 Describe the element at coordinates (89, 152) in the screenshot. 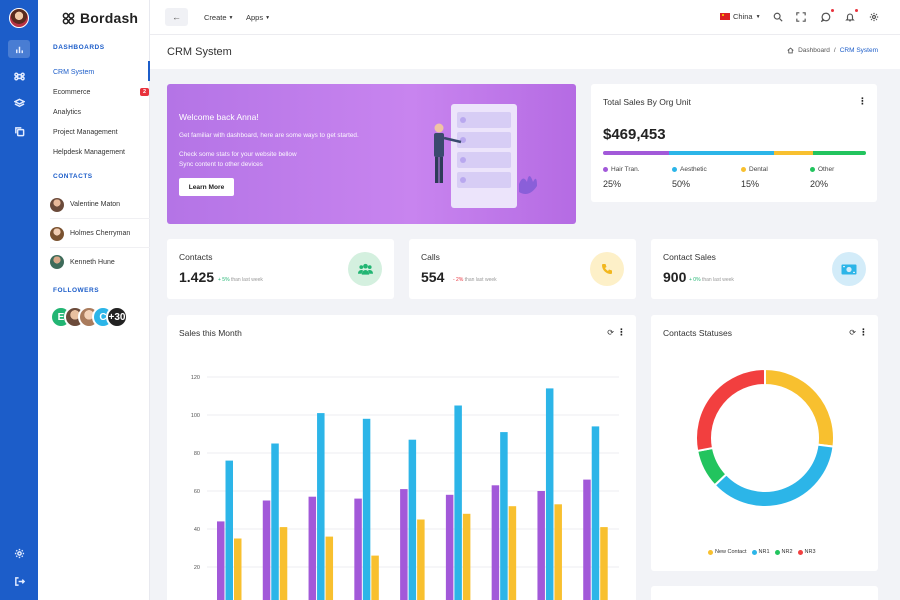

I see `sidebar-item-label: Helpdesk Management` at that location.